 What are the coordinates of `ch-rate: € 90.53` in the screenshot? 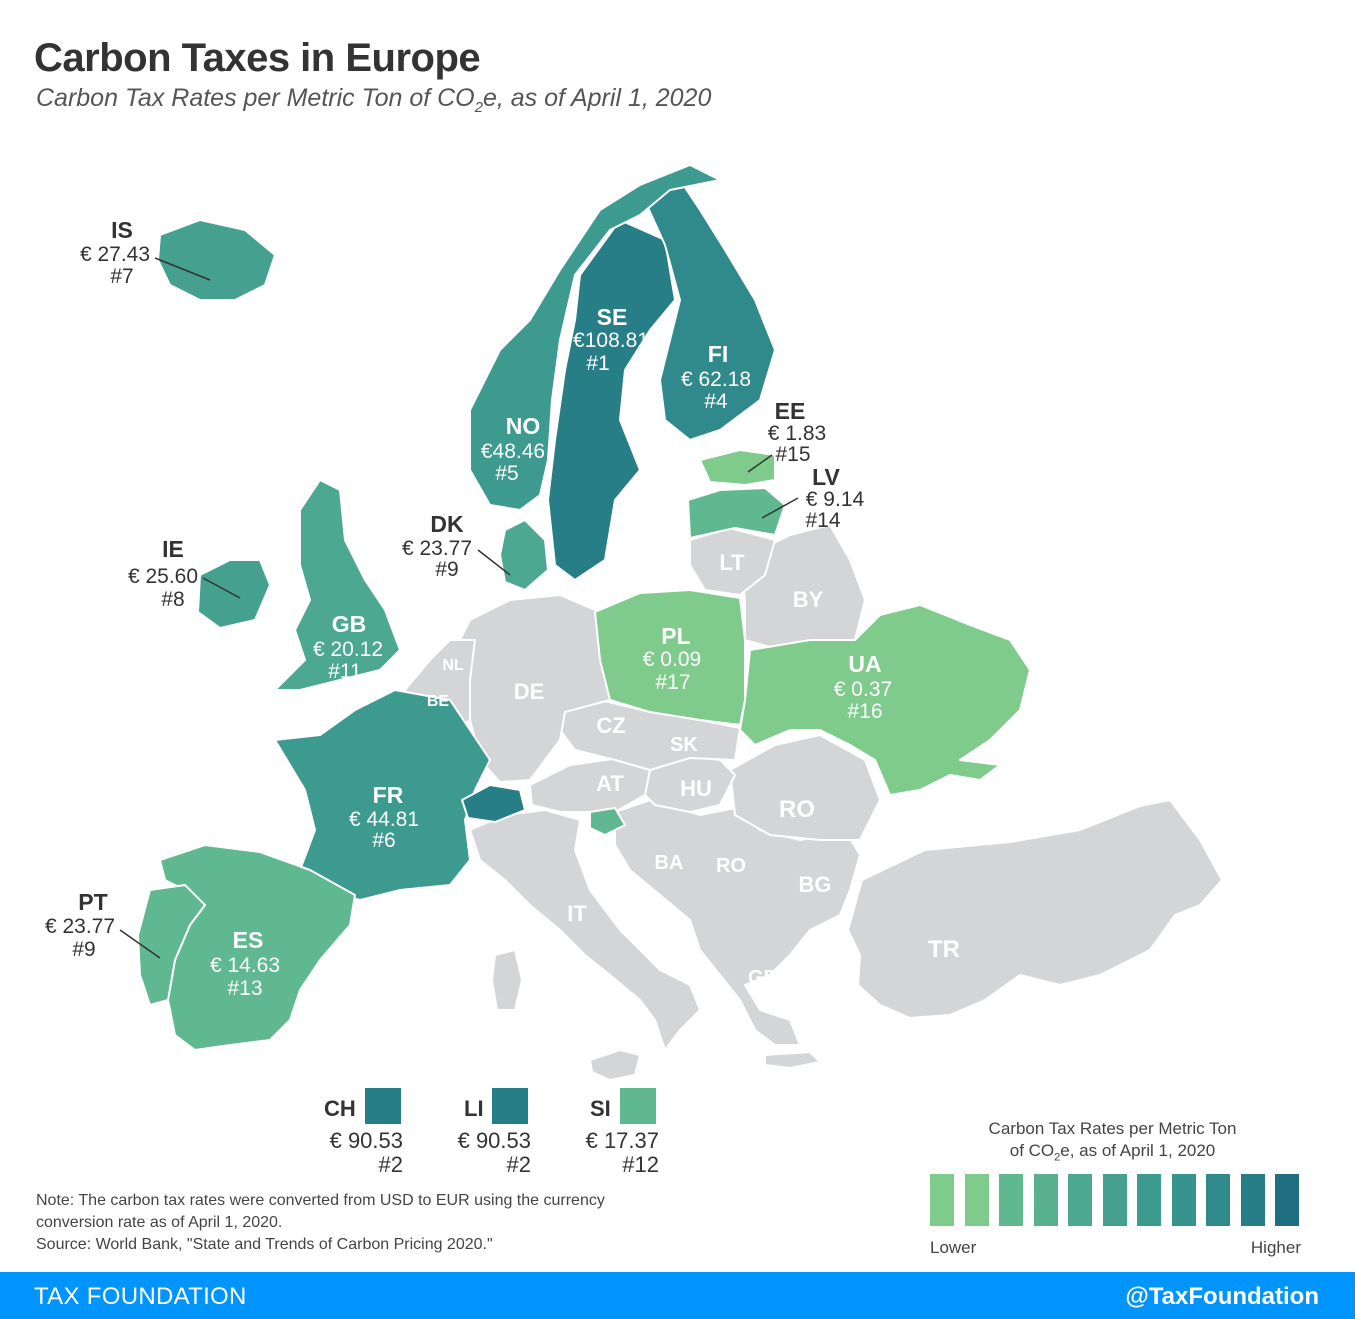 It's located at (366, 1140).